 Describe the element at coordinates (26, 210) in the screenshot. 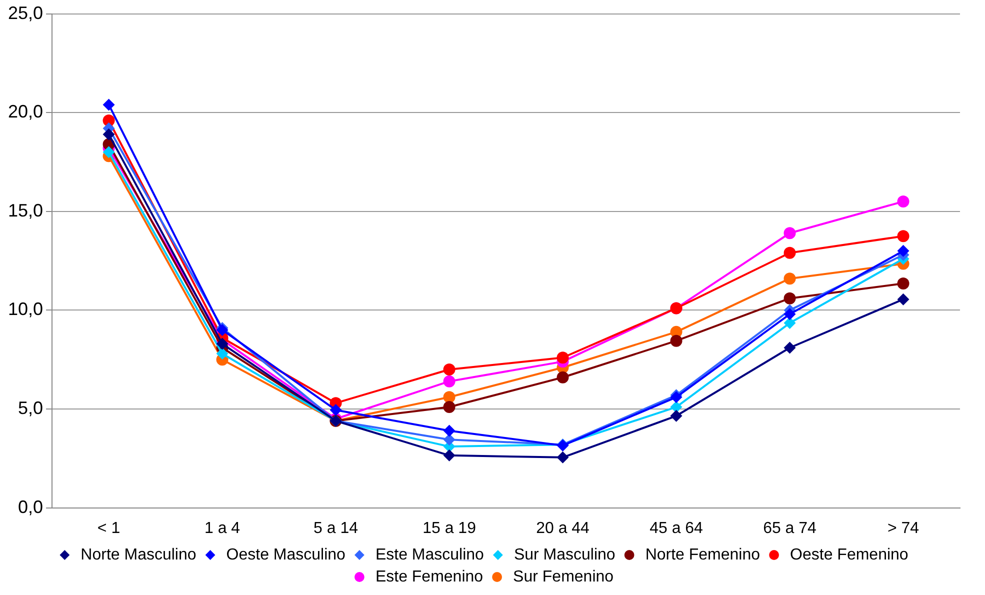

I see `y-tick-label: 15,0` at that location.